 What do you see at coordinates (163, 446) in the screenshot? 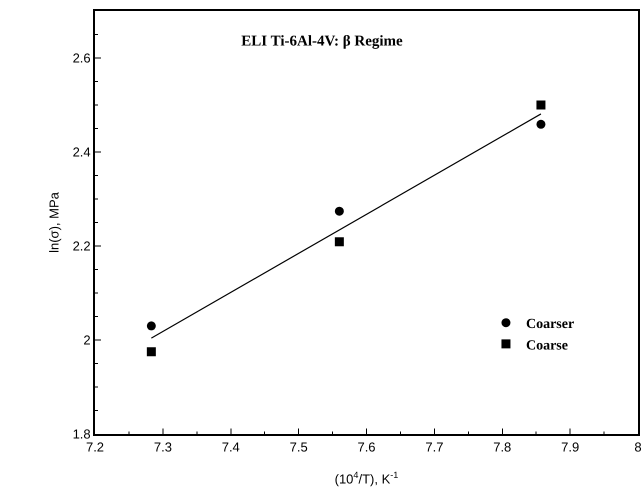
I see `x-tick-label: 7.3` at bounding box center [163, 446].